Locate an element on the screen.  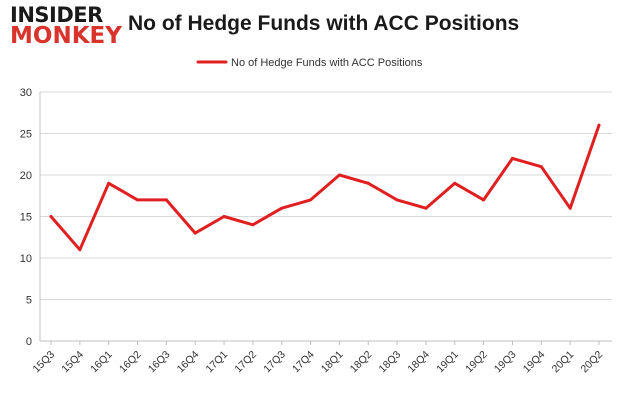
x-tick-label-17Q3: 17Q3 is located at coordinates (274, 362).